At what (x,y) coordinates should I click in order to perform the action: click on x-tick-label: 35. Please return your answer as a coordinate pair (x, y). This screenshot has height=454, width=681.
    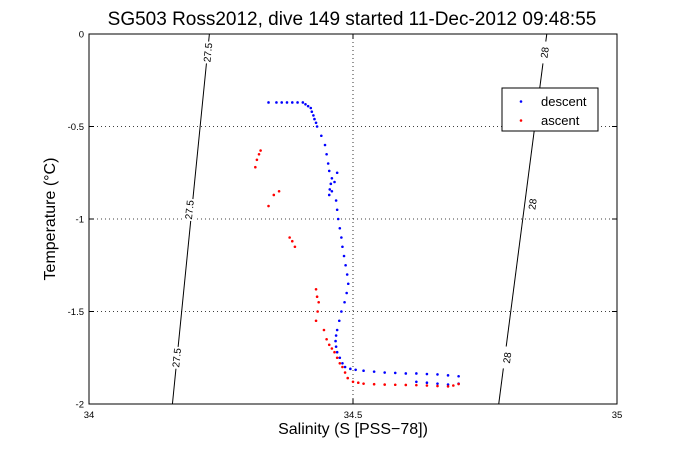
    Looking at the image, I should click on (617, 415).